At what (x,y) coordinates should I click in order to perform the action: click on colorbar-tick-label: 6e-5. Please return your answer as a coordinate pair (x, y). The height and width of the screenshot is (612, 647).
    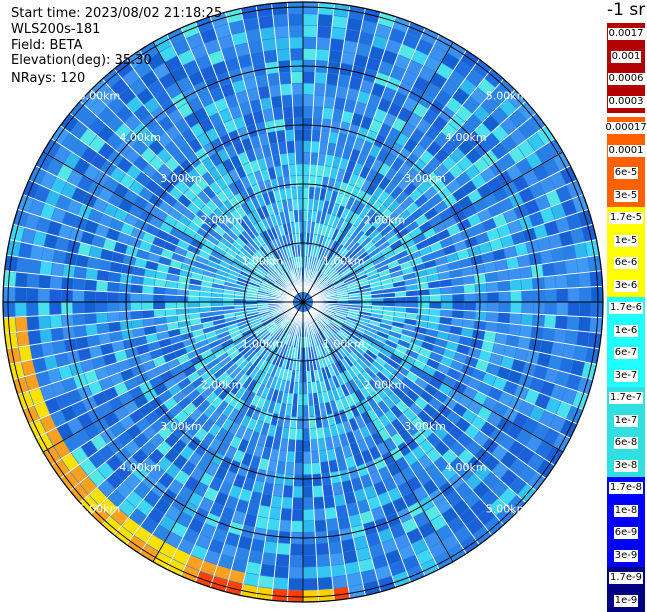
    Looking at the image, I should click on (626, 173).